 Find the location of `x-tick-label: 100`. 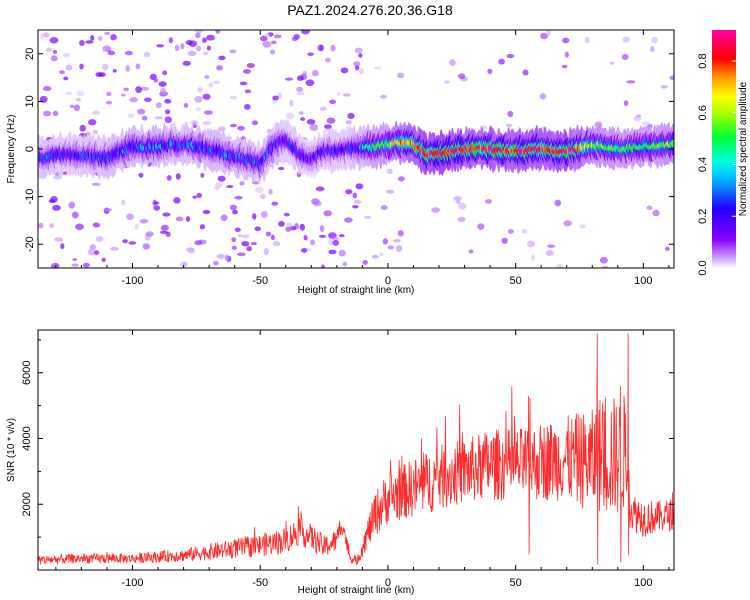

x-tick-label: 100 is located at coordinates (643, 583).